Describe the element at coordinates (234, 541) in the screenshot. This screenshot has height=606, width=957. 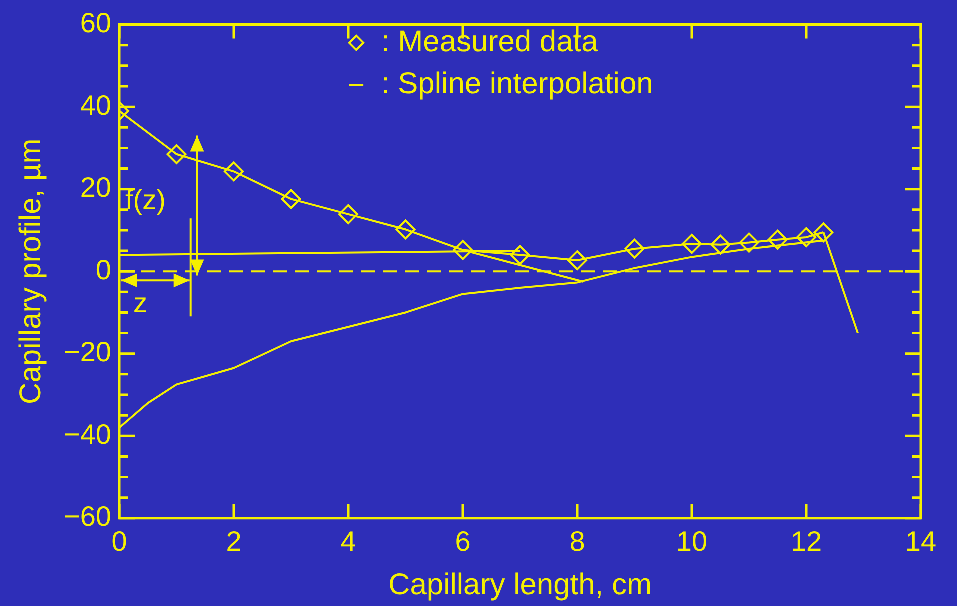
I see `x-tick-label: 2` at that location.